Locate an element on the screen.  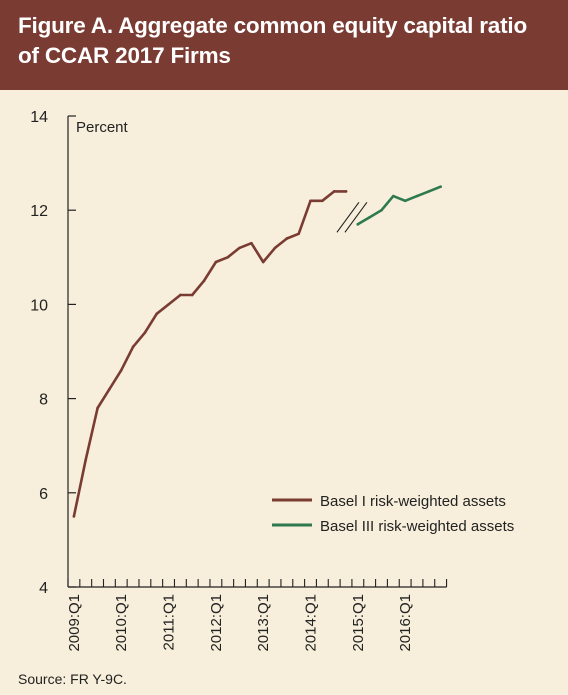
y-tick-label: 10 is located at coordinates (39, 305).